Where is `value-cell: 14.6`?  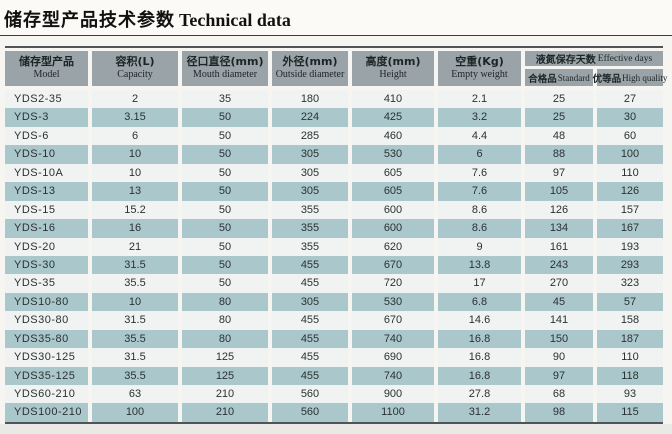
value-cell: 14.6 is located at coordinates (479, 320).